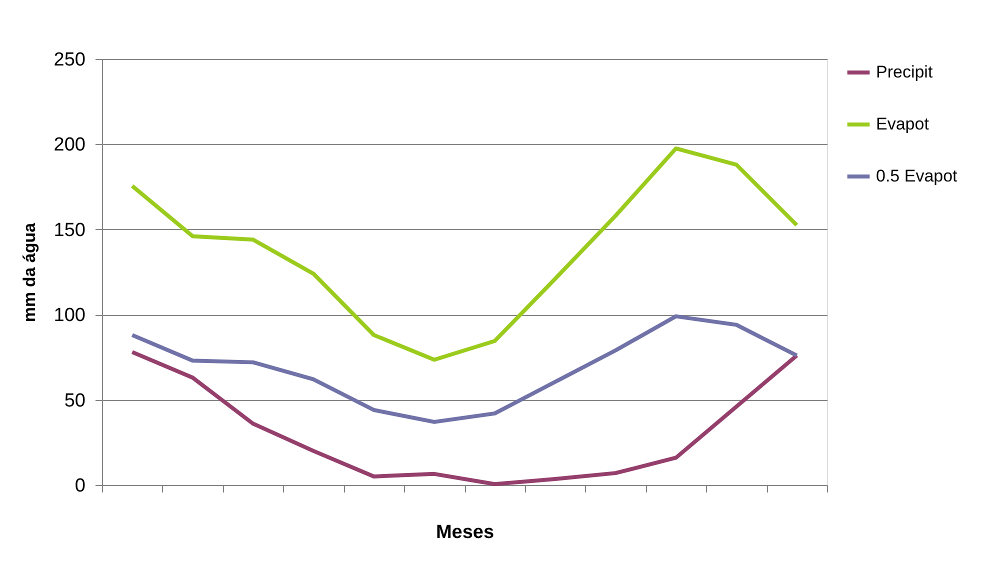 The width and height of the screenshot is (998, 584). What do you see at coordinates (904, 72) in the screenshot?
I see `legend-label: Precipit` at bounding box center [904, 72].